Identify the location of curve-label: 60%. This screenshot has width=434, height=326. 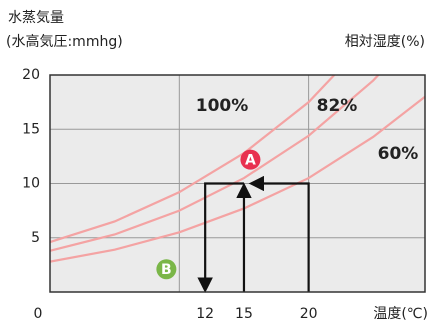
(398, 154).